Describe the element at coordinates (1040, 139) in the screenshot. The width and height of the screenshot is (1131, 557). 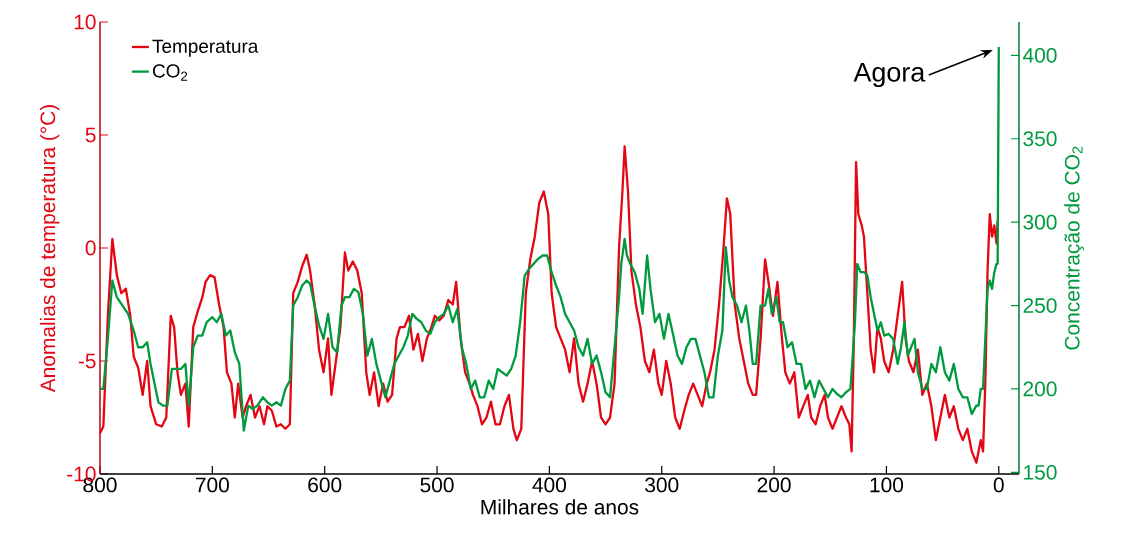
I see `y2-tick-label: 350` at that location.